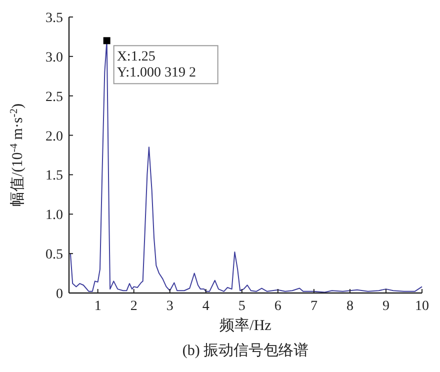  I want to click on x-tick-label: 7, so click(314, 306).